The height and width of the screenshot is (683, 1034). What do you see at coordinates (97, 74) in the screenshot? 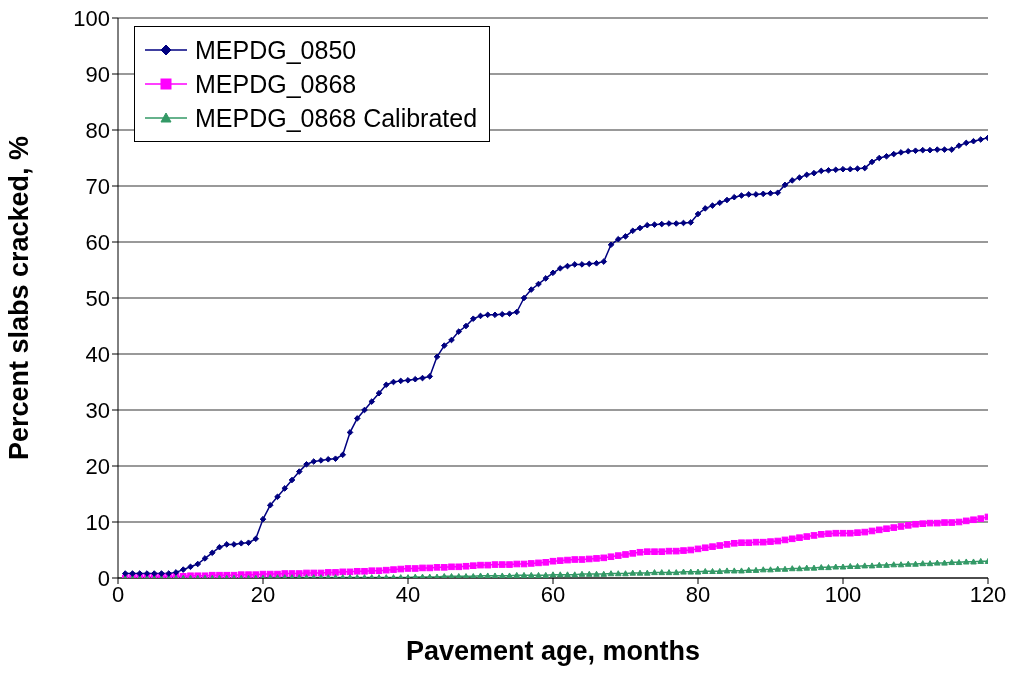
I see `y-tick-label: 90` at bounding box center [97, 74].